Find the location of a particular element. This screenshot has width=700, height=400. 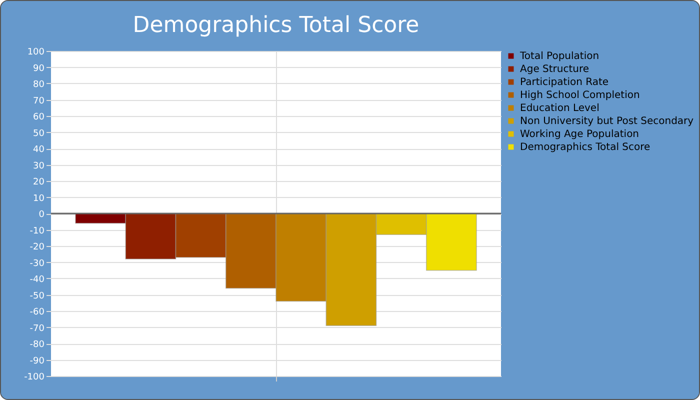

y-tick-label: -10 is located at coordinates (37, 231).